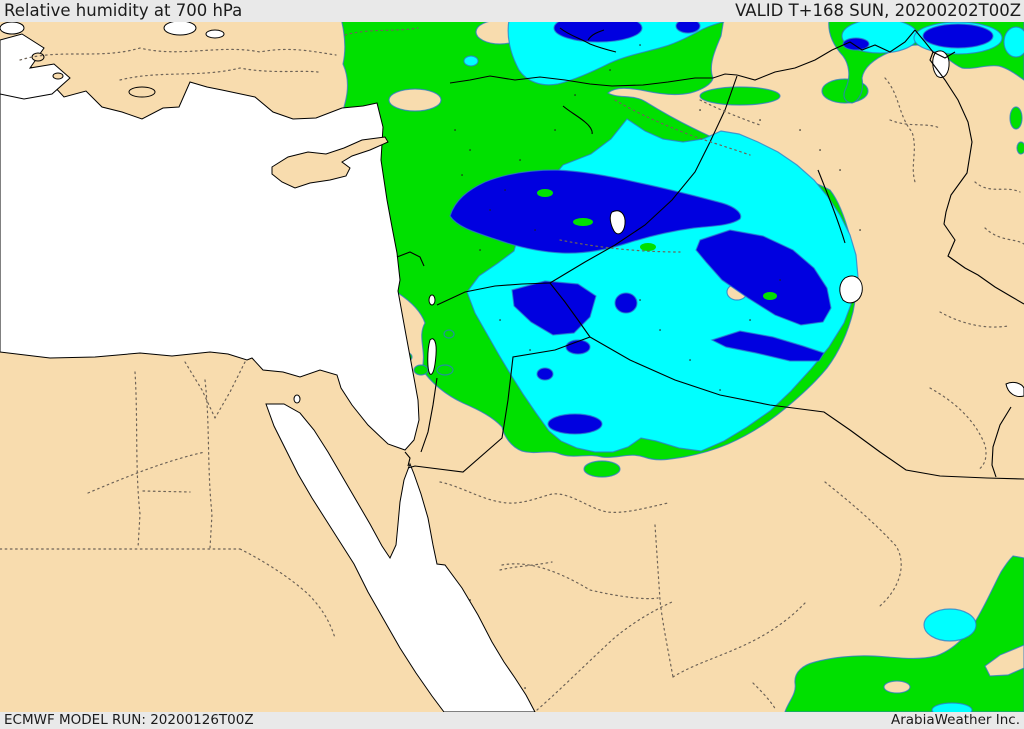  I want to click on lake-assad, so click(577, 120).